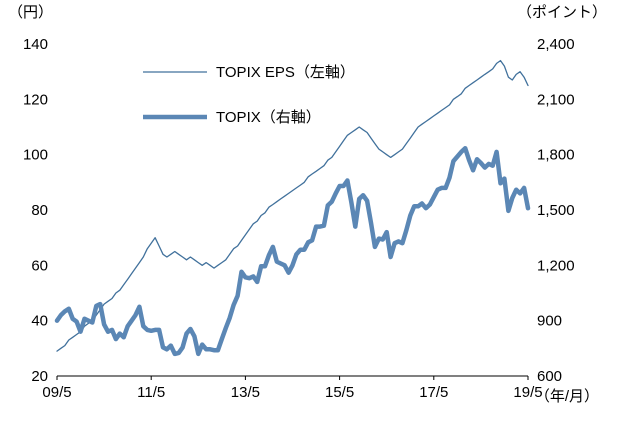 The height and width of the screenshot is (421, 617). I want to click on left-axis-unit-label: （円）, so click(30, 12).